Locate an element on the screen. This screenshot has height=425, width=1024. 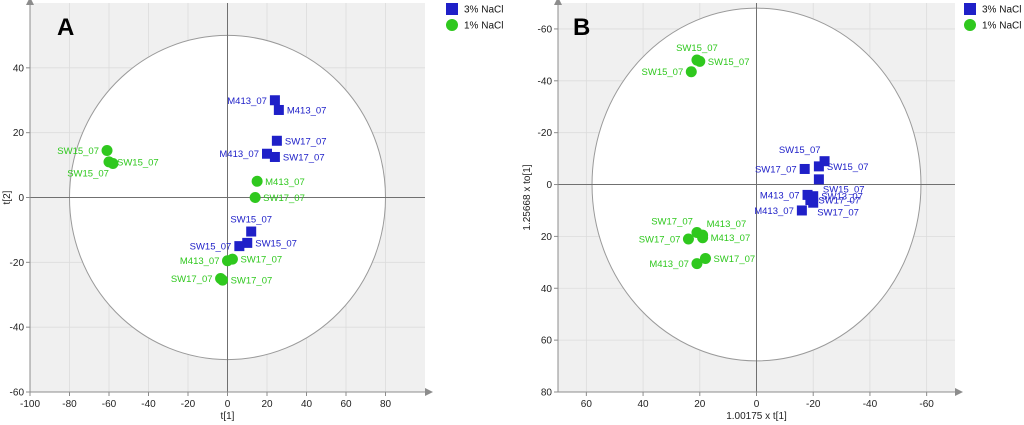
y-axis-label: t[2] is located at coordinates (7, 197).